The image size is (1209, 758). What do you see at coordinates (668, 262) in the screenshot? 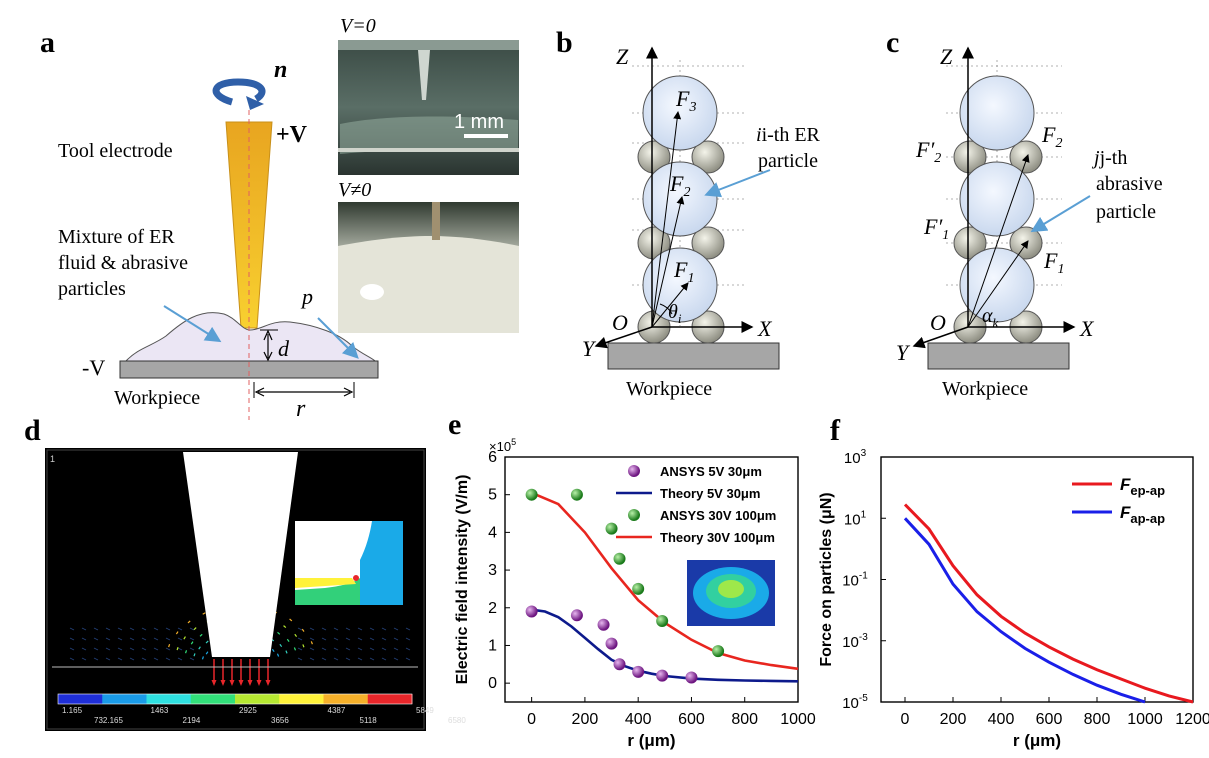
I see `force-vector-f2` at bounding box center [668, 262].